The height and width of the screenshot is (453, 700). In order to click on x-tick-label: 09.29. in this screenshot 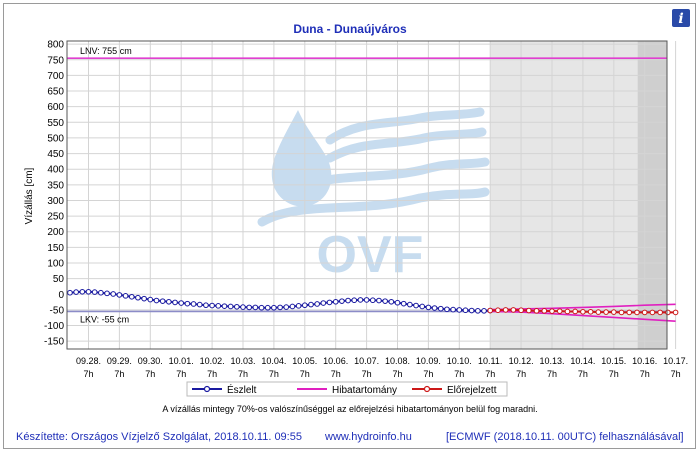, I will do `click(119, 361)`.